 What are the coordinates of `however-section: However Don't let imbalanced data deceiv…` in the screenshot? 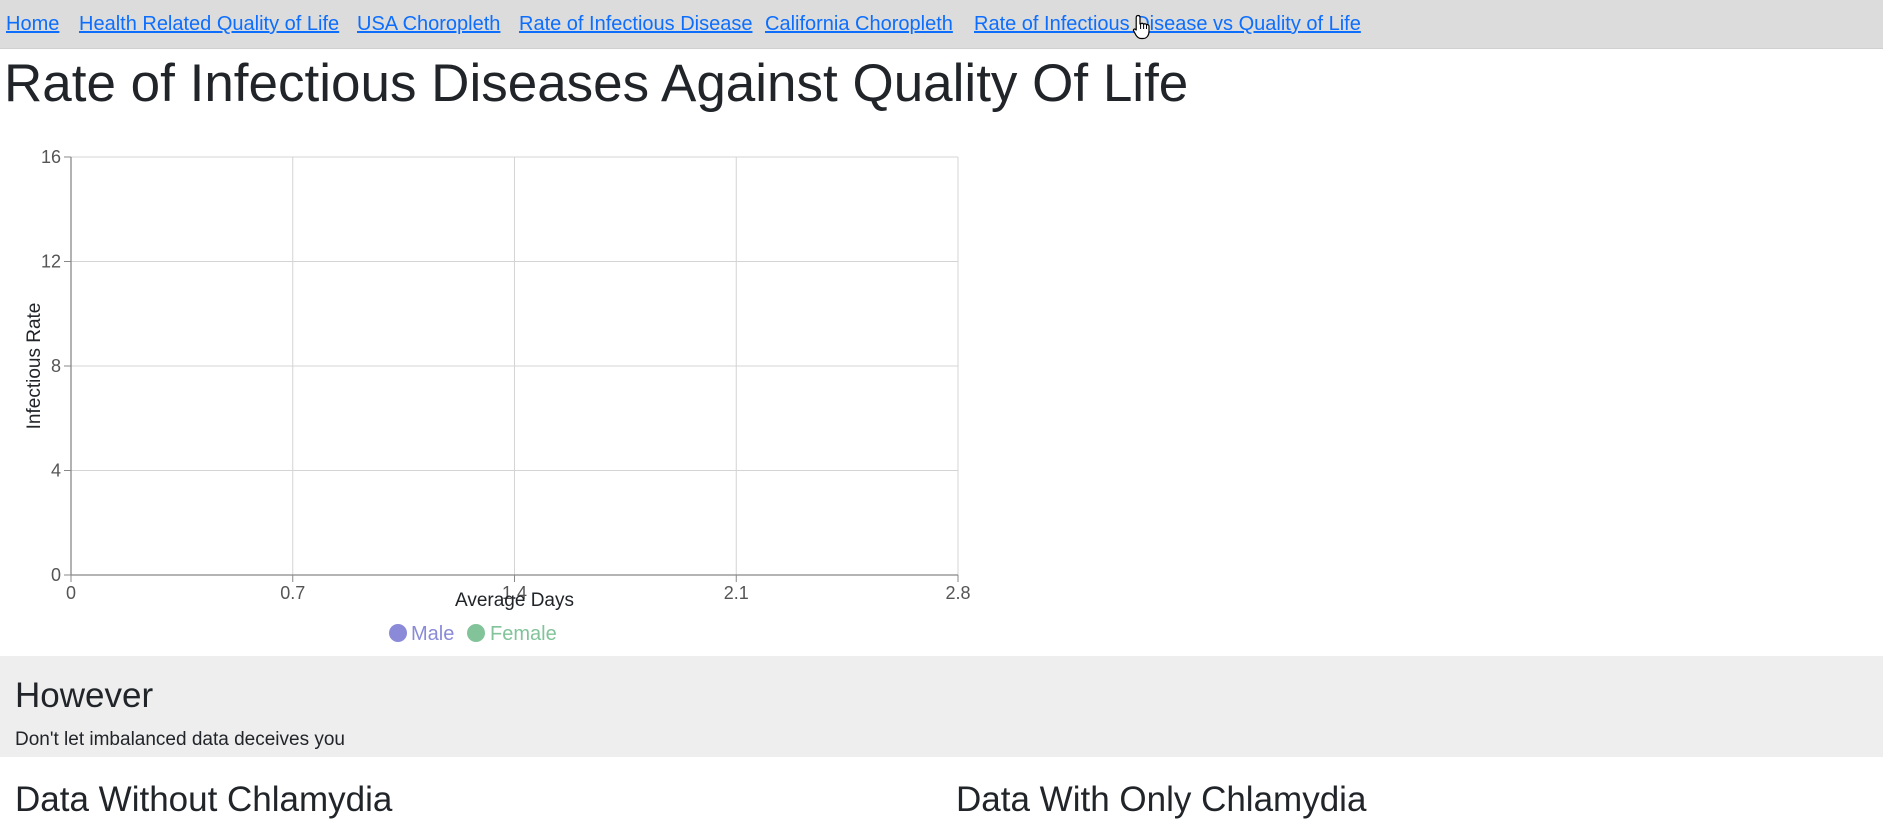 It's located at (941, 706).